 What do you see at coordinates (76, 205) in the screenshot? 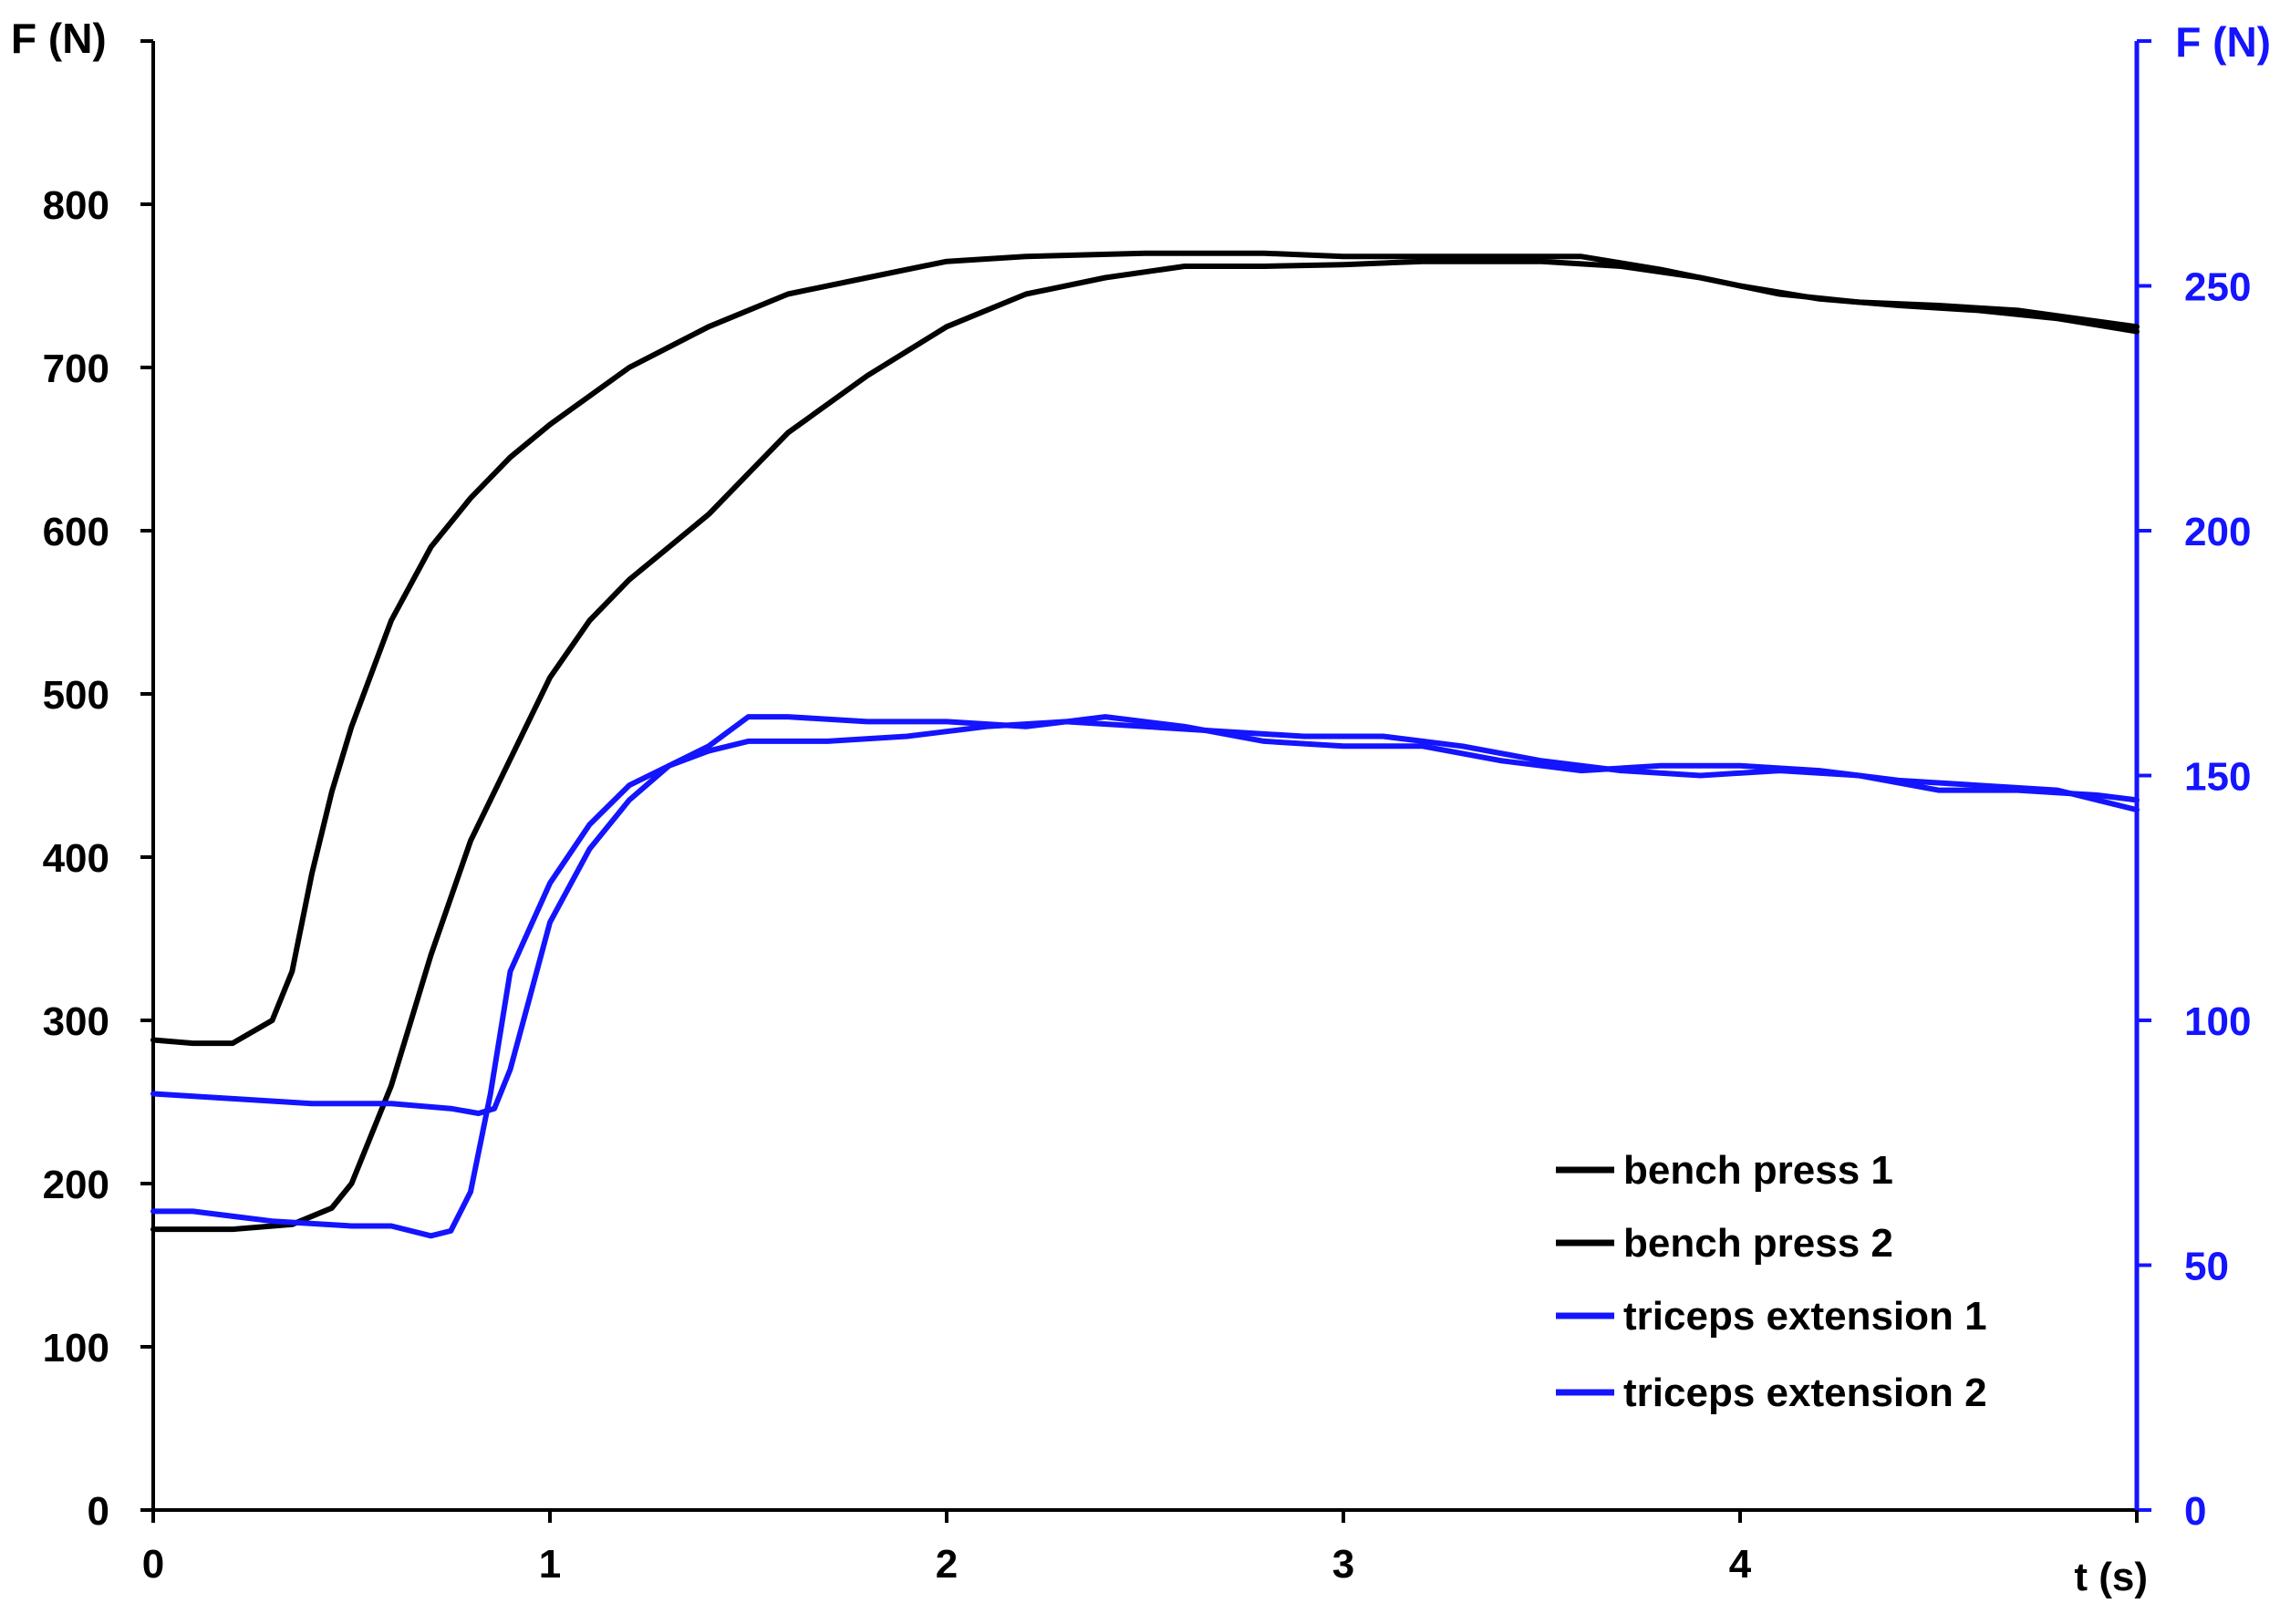
I see `left-tick-label: 800` at bounding box center [76, 205].